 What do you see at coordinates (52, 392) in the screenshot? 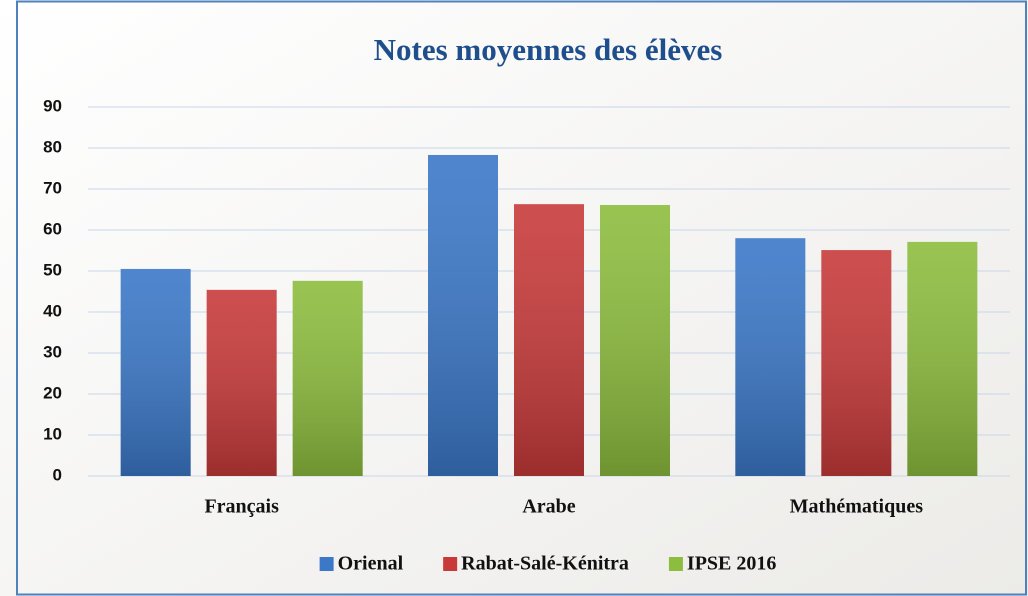
I see `y-tick-label: 20` at bounding box center [52, 392].